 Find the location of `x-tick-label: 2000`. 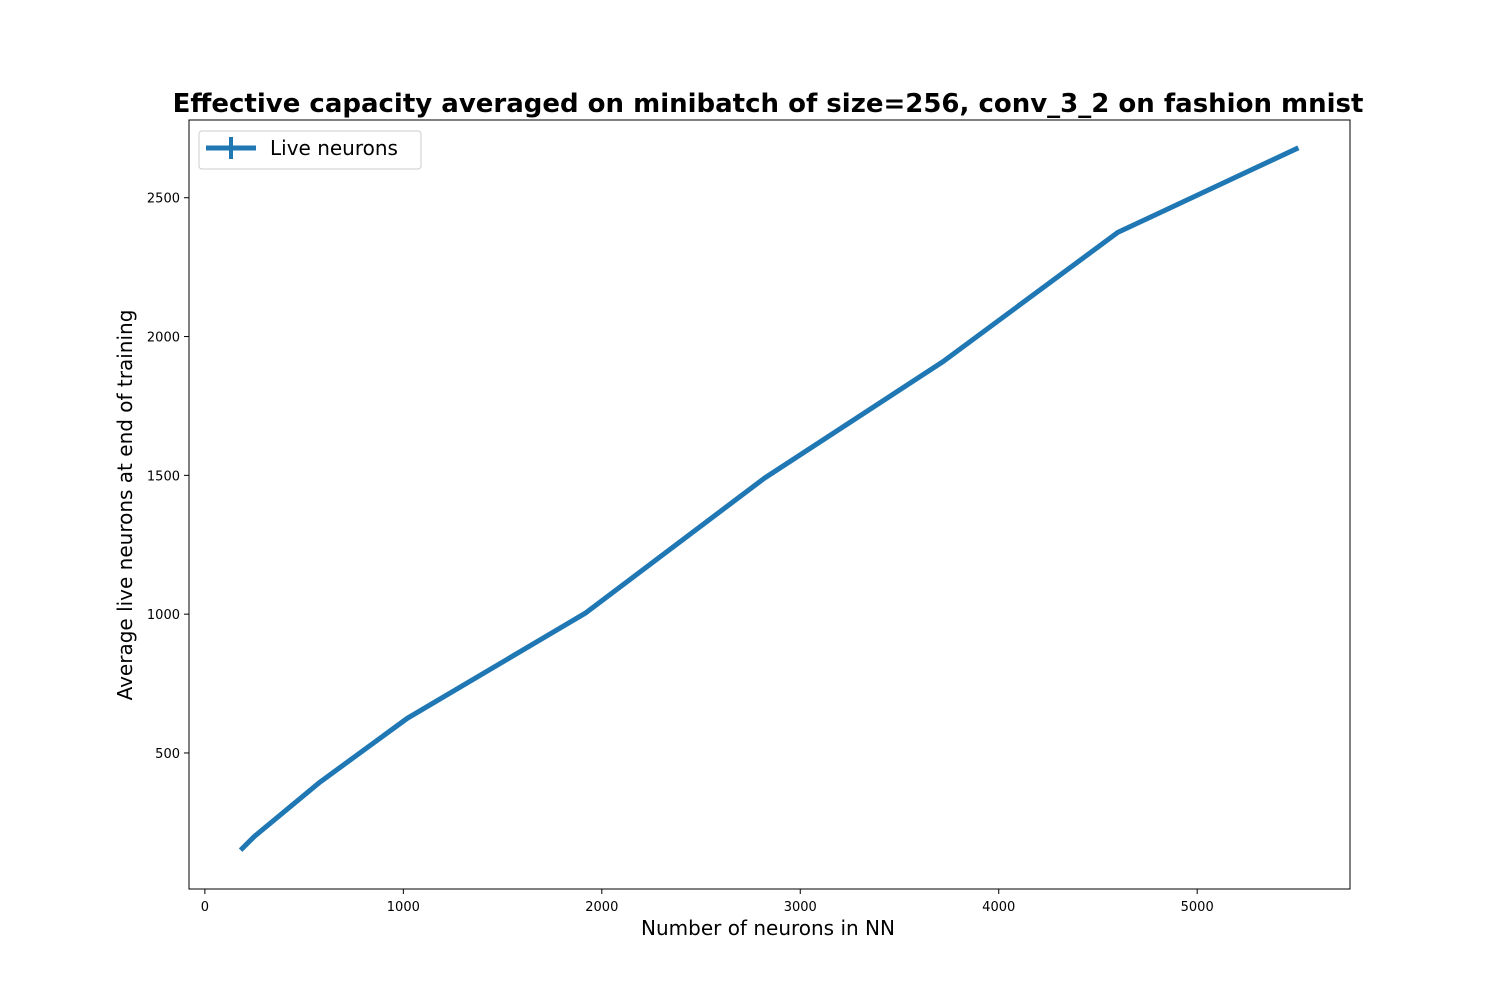

x-tick-label: 2000 is located at coordinates (601, 907).